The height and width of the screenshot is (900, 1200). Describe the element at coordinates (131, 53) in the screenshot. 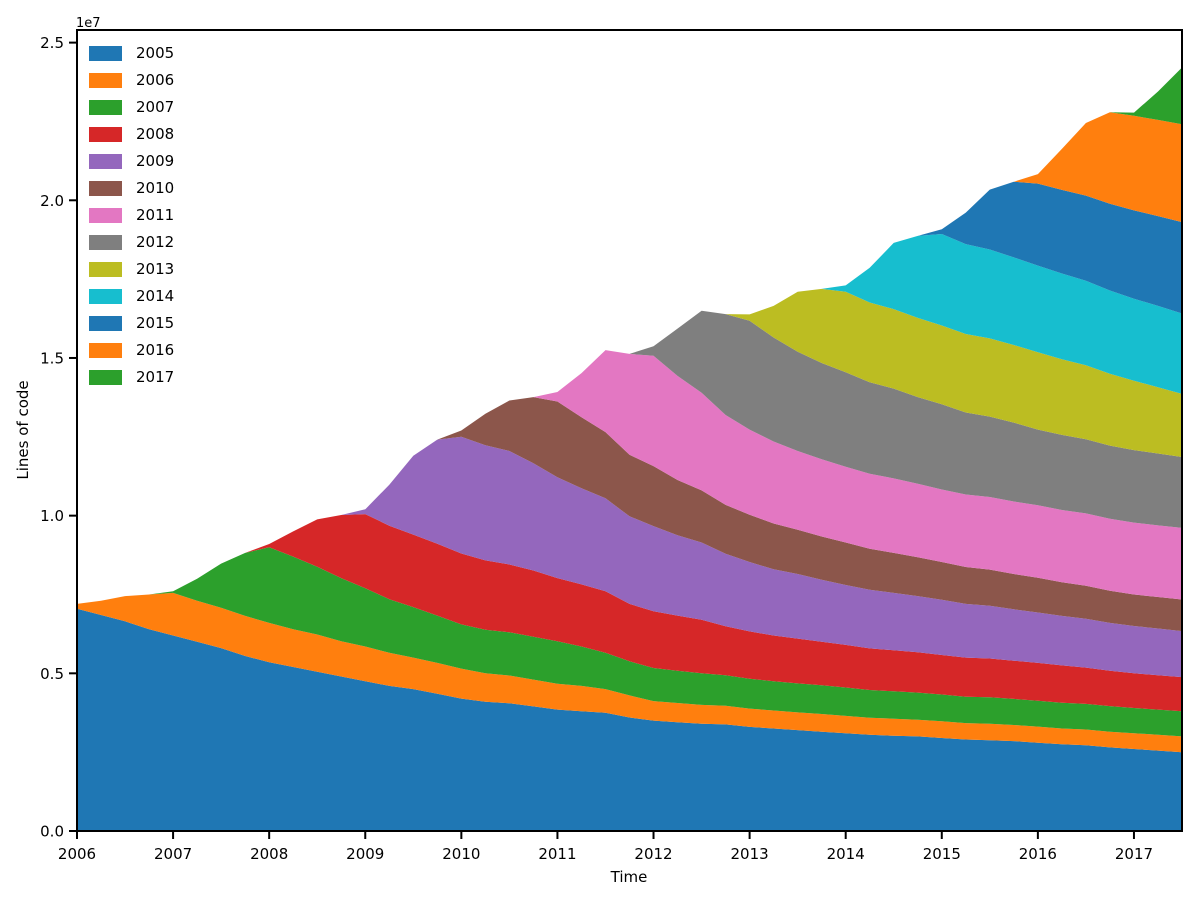

I see `legend-item-2005: 2005` at that location.